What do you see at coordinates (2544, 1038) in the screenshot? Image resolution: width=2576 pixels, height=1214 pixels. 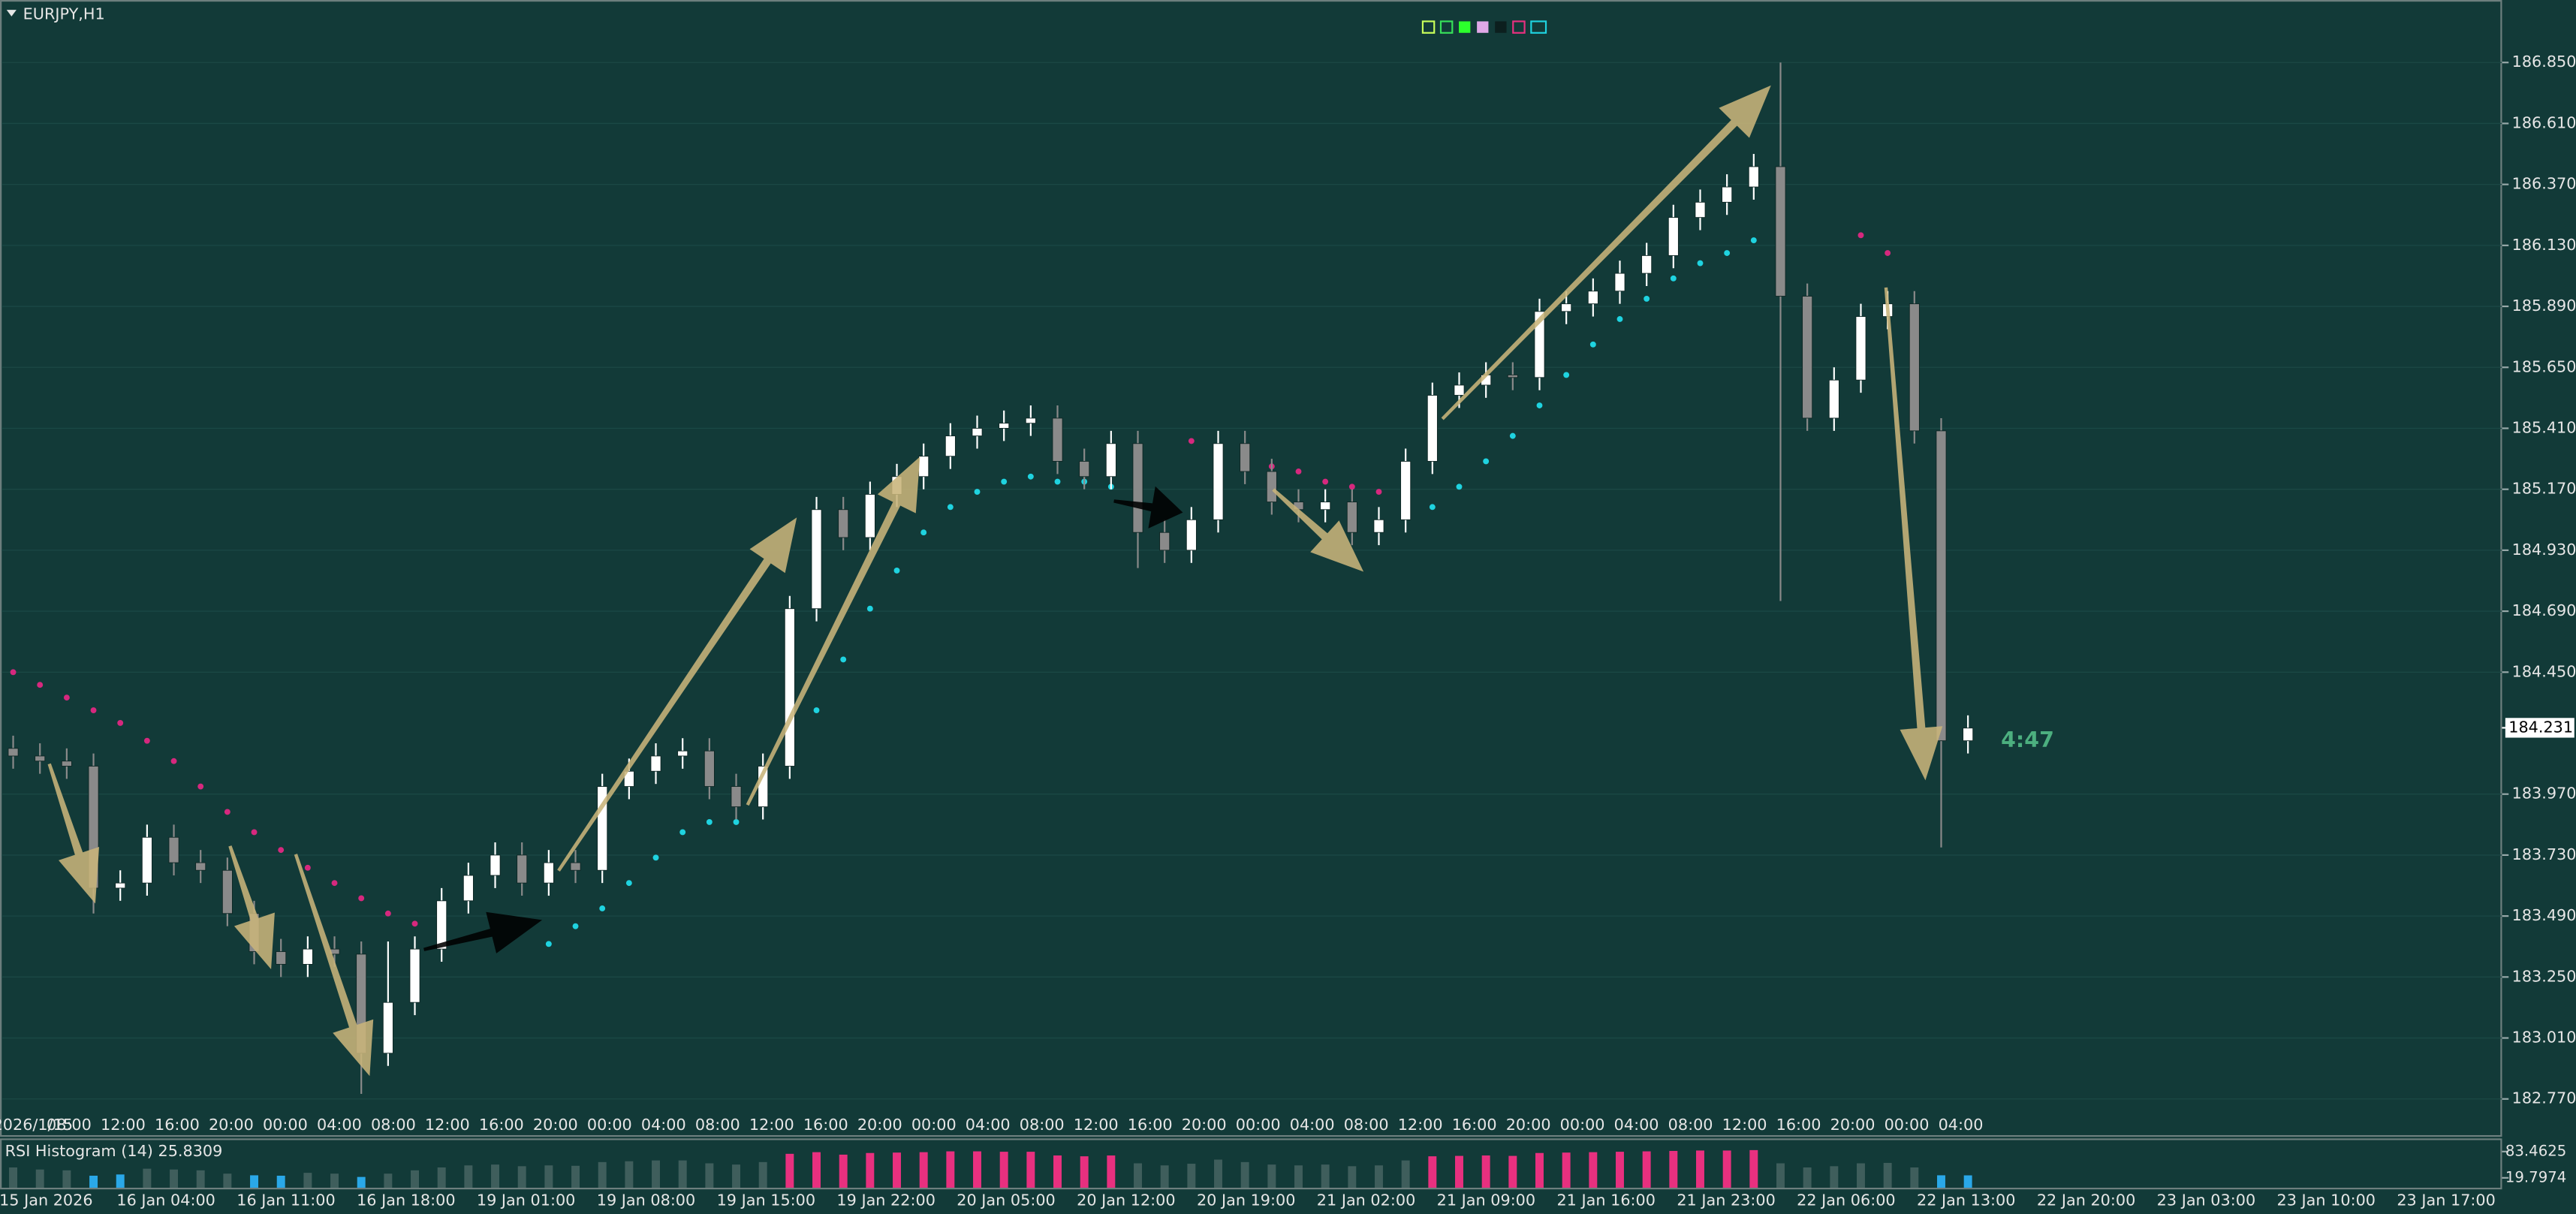 I see `y-tick-label: 183.010` at bounding box center [2544, 1038].